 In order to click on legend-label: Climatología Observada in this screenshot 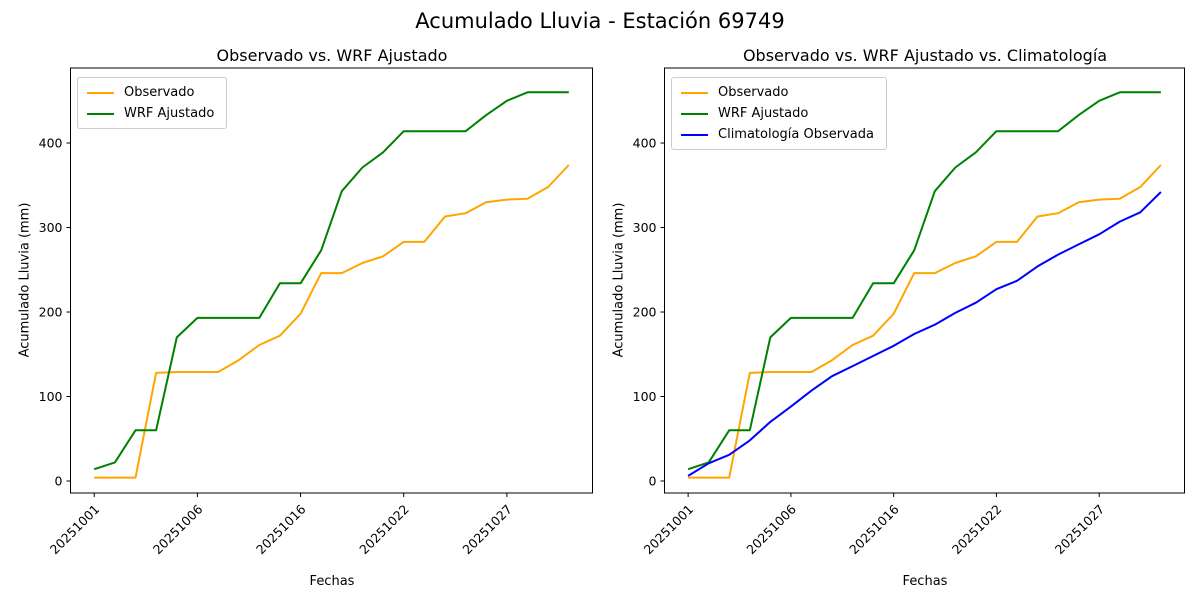, I will do `click(796, 134)`.